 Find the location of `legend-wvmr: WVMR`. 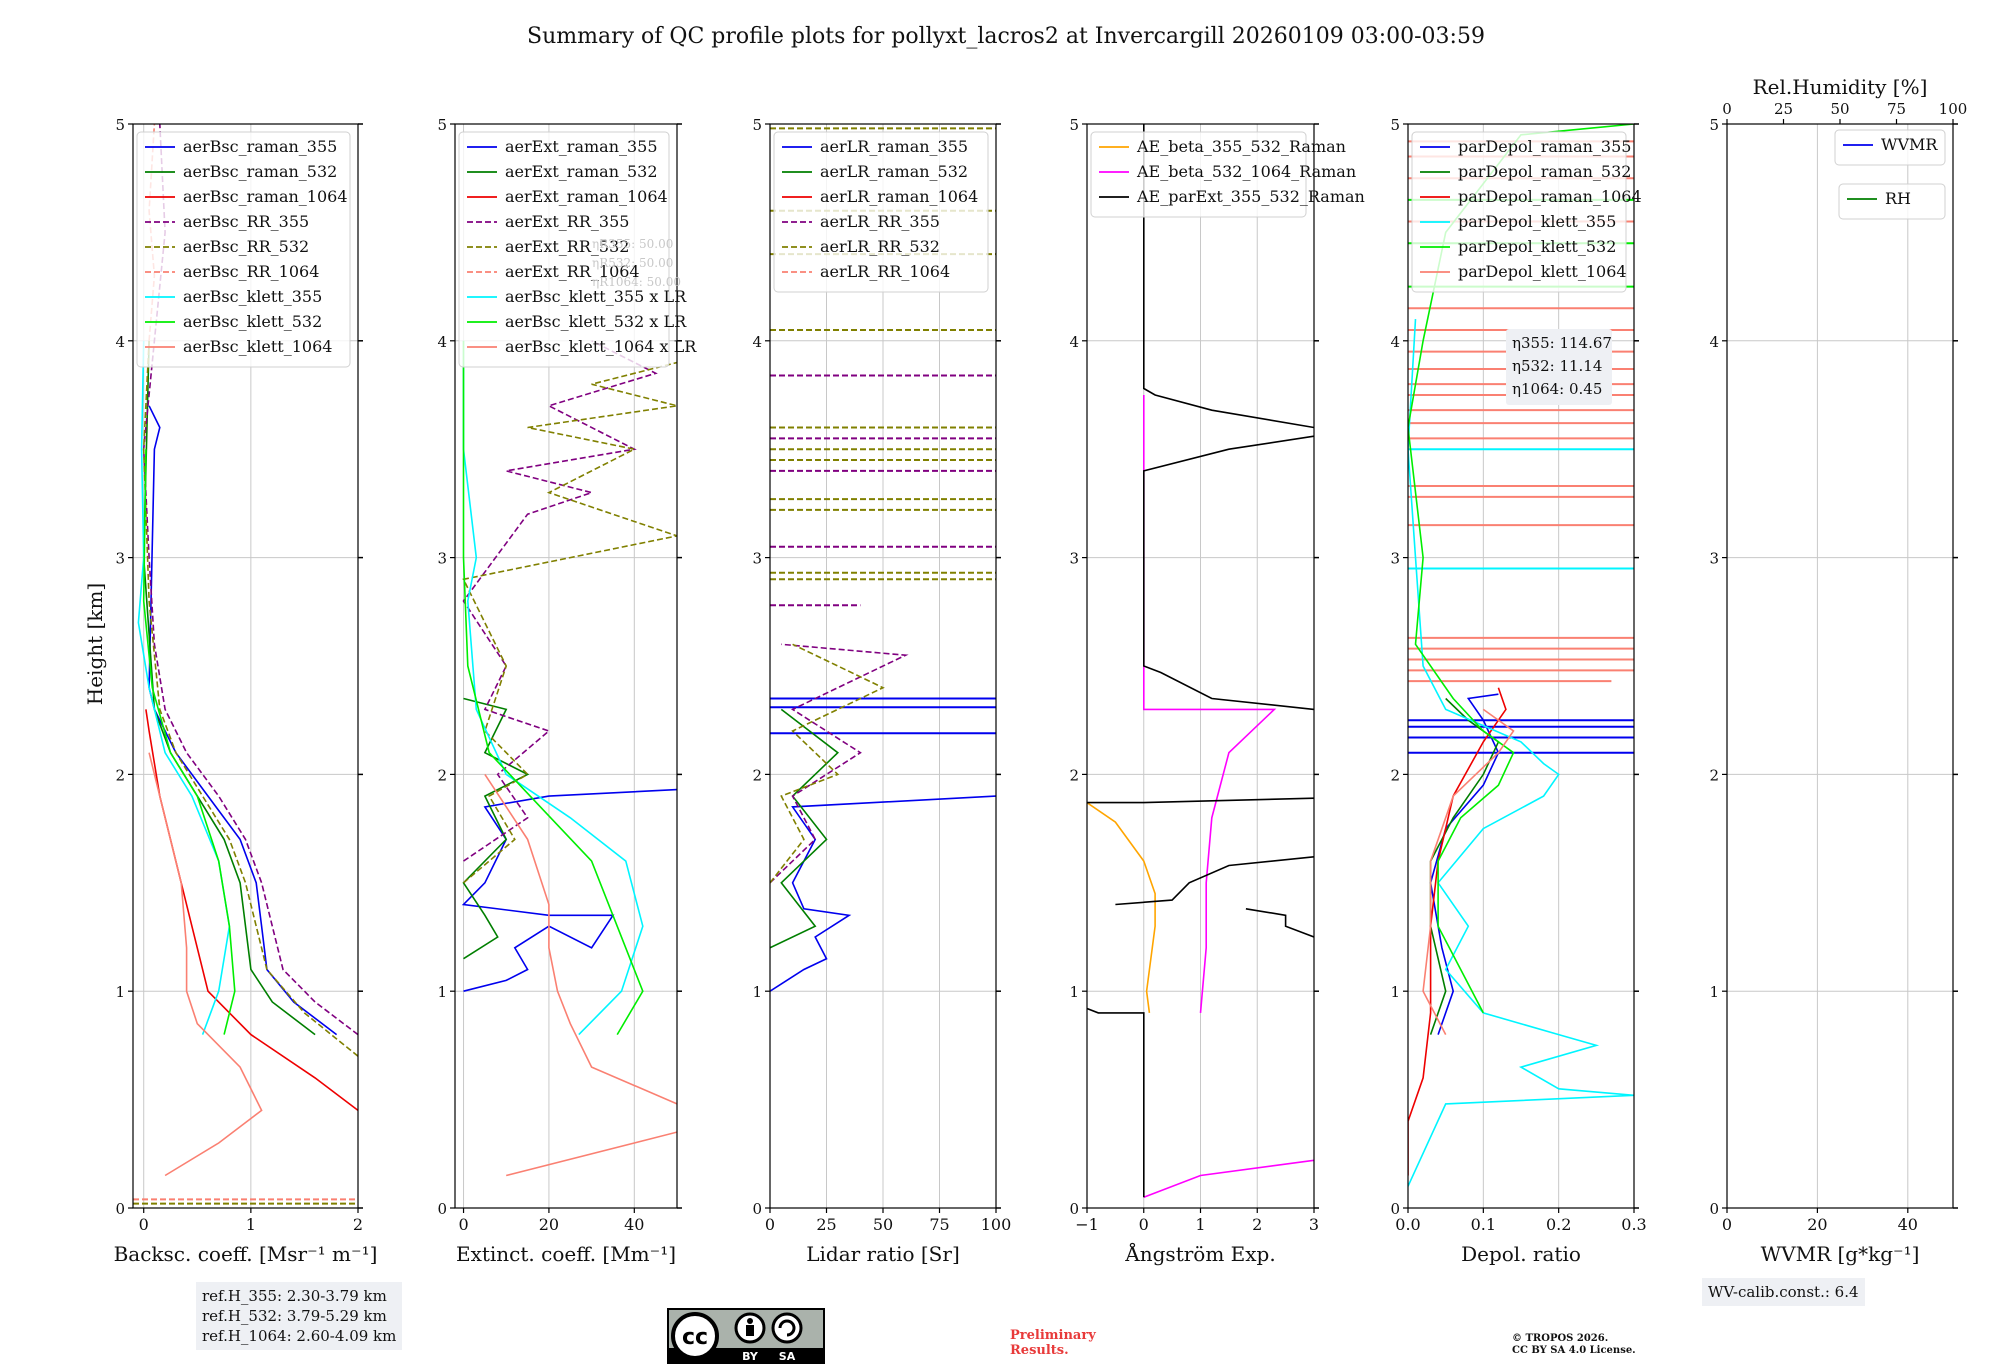

legend-wvmr: WVMR is located at coordinates (1890, 147).